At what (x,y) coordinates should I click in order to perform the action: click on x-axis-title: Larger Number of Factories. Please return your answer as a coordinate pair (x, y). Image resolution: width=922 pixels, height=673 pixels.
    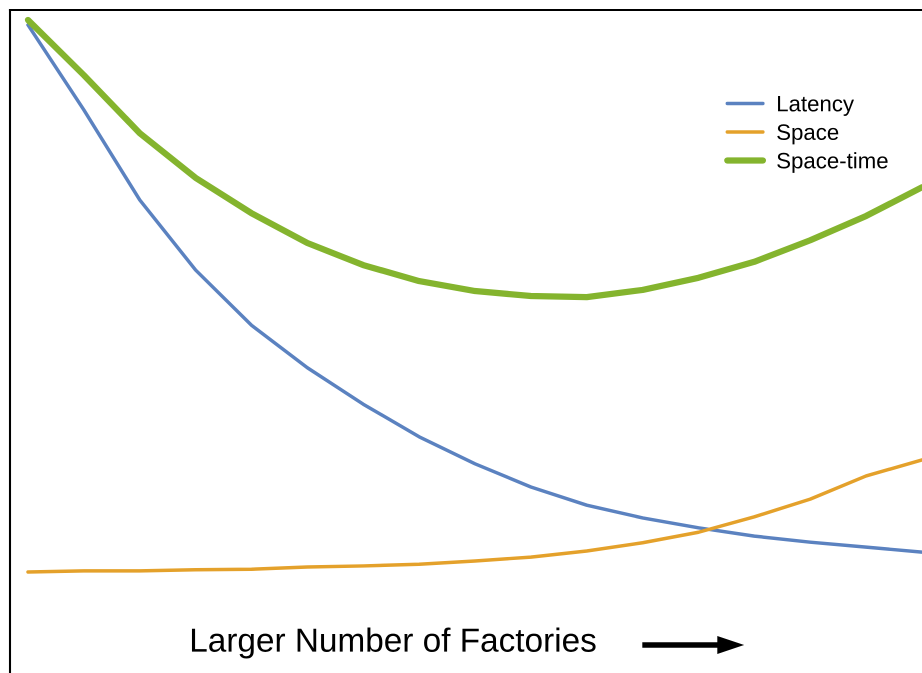
    Looking at the image, I should click on (394, 643).